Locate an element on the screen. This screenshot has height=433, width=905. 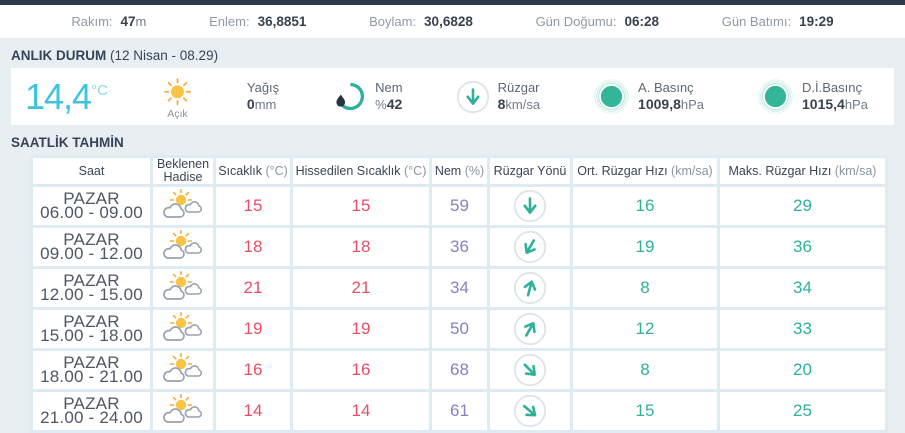
column-header-hissedilen-s-cakl-k: Hissedilen Sıcaklık (°C) is located at coordinates (361, 171).